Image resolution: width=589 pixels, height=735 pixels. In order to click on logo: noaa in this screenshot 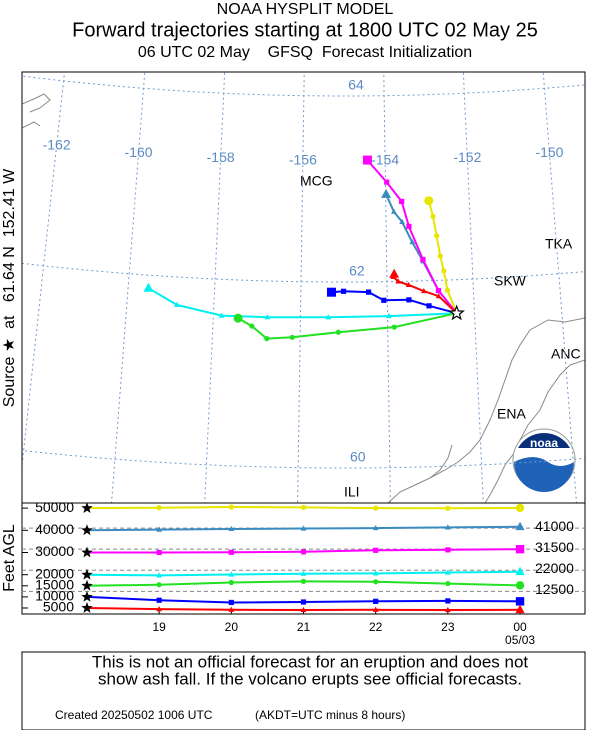, I will do `click(544, 460)`.